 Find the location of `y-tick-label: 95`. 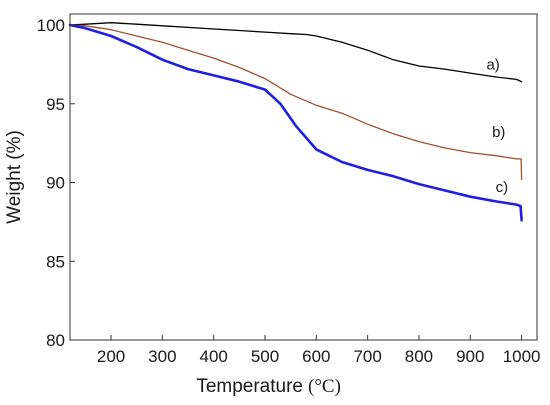

y-tick-label: 95 is located at coordinates (55, 104).